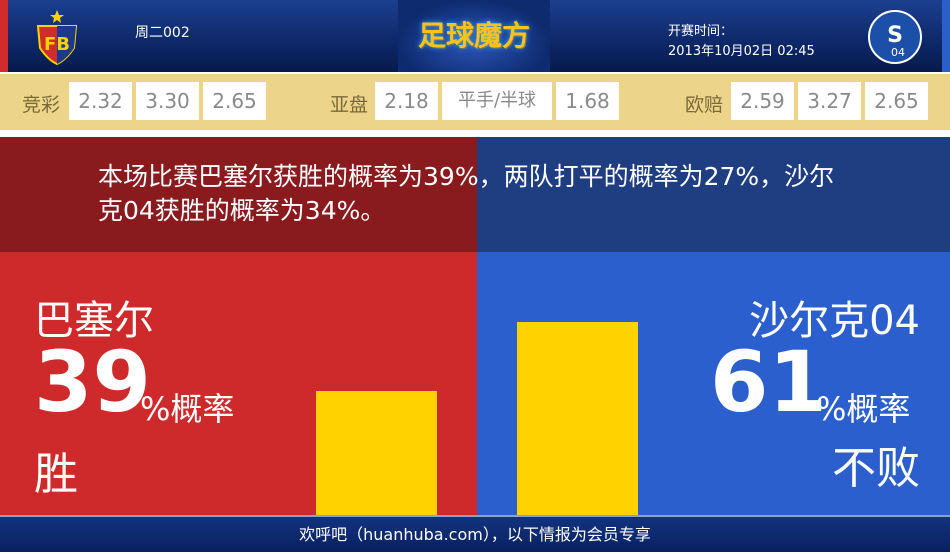 The width and height of the screenshot is (950, 552). I want to click on home-stripe, so click(4, 36).